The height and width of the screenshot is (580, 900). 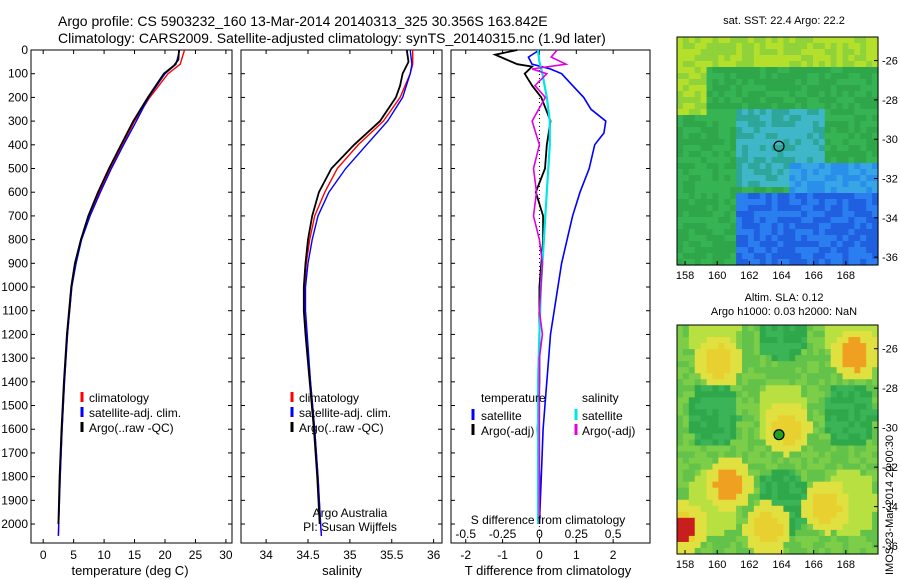 What do you see at coordinates (118, 287) in the screenshot?
I see `series-line` at bounding box center [118, 287].